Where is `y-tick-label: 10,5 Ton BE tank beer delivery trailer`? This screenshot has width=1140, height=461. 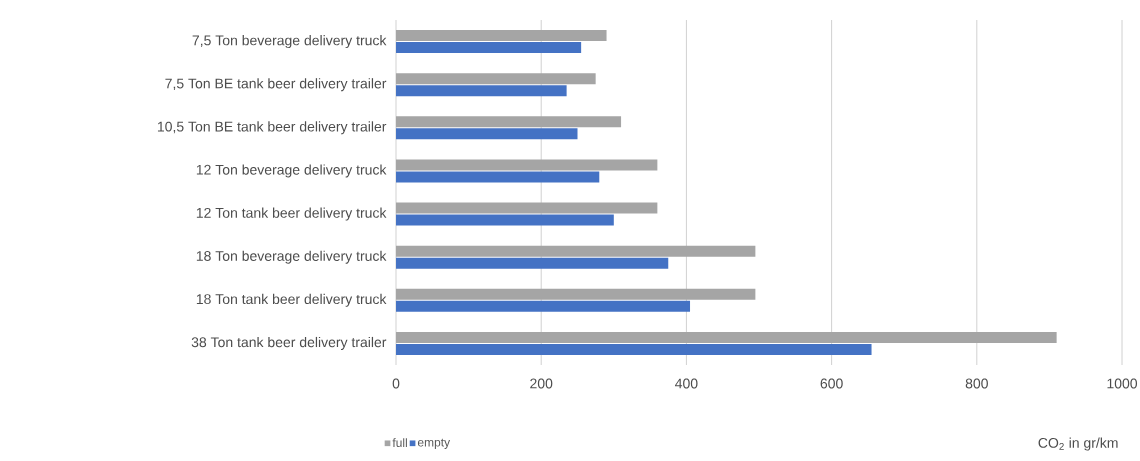 y-tick-label: 10,5 Ton BE tank beer delivery trailer is located at coordinates (272, 128).